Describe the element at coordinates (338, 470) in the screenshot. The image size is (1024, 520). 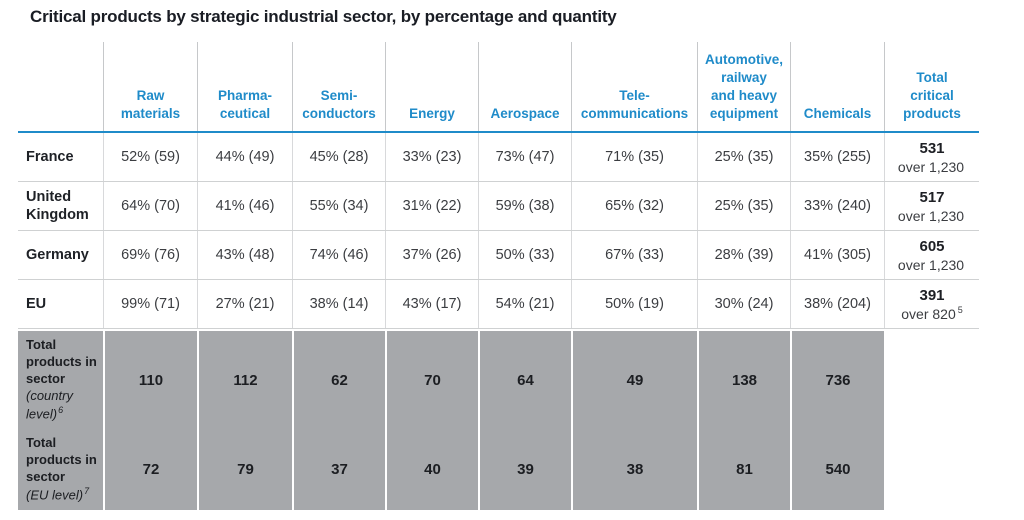
I see `summary-cell-total-products-eu-level-semiconductors: 37` at that location.